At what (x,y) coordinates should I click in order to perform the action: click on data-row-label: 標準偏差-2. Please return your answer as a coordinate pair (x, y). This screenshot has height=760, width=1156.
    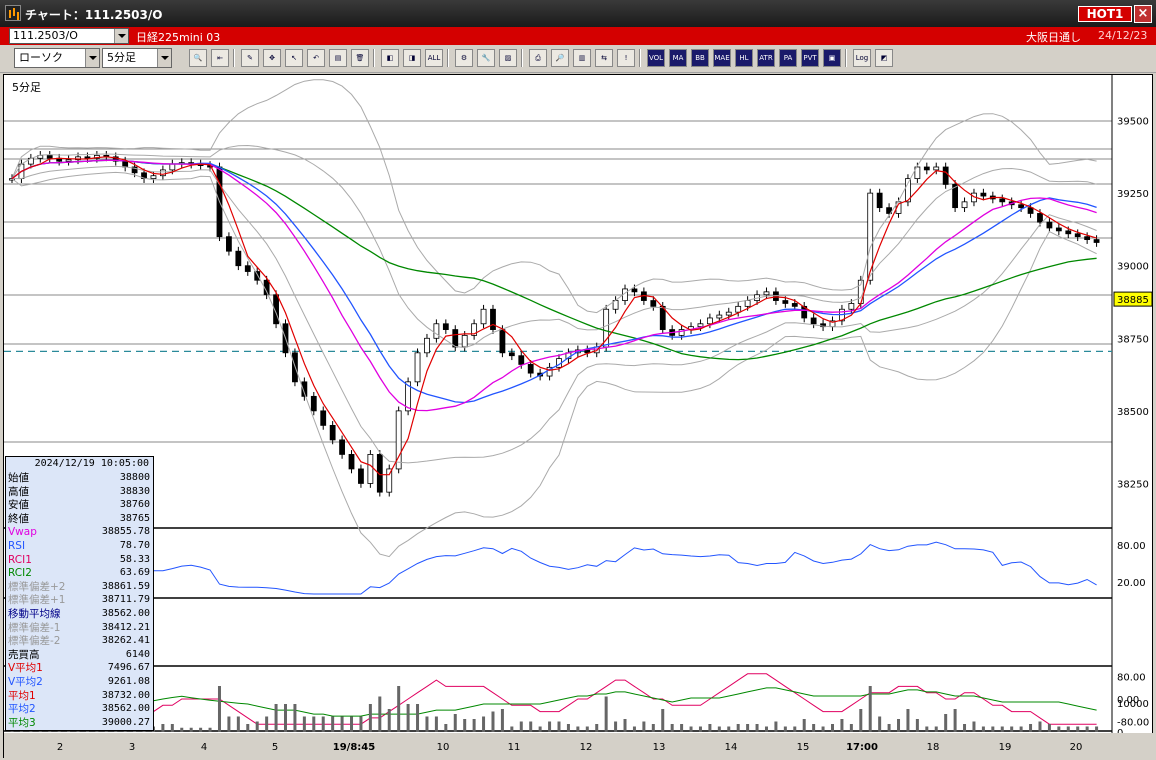
    Looking at the image, I should click on (34, 641).